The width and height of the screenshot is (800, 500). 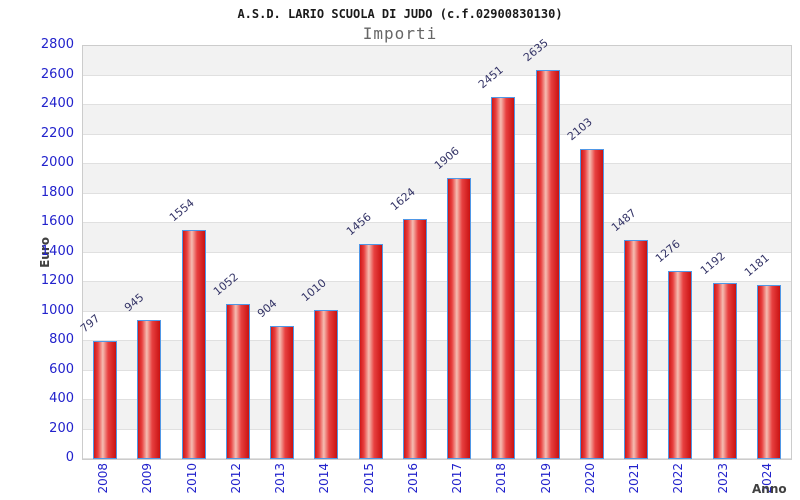 What do you see at coordinates (61, 369) in the screenshot?
I see `y-tick-label: 600` at bounding box center [61, 369].